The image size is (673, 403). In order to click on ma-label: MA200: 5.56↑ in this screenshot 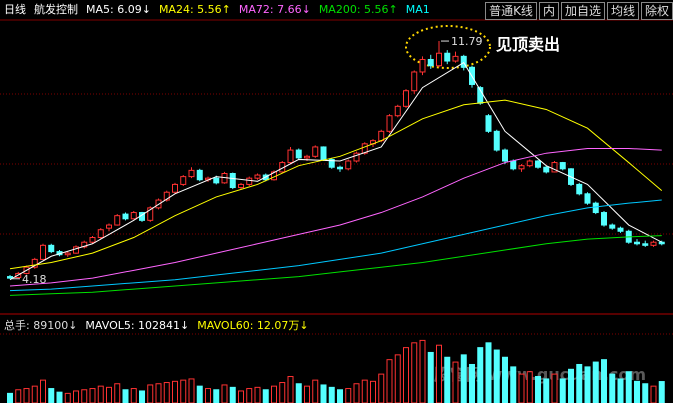, I will do `click(358, 9)`.